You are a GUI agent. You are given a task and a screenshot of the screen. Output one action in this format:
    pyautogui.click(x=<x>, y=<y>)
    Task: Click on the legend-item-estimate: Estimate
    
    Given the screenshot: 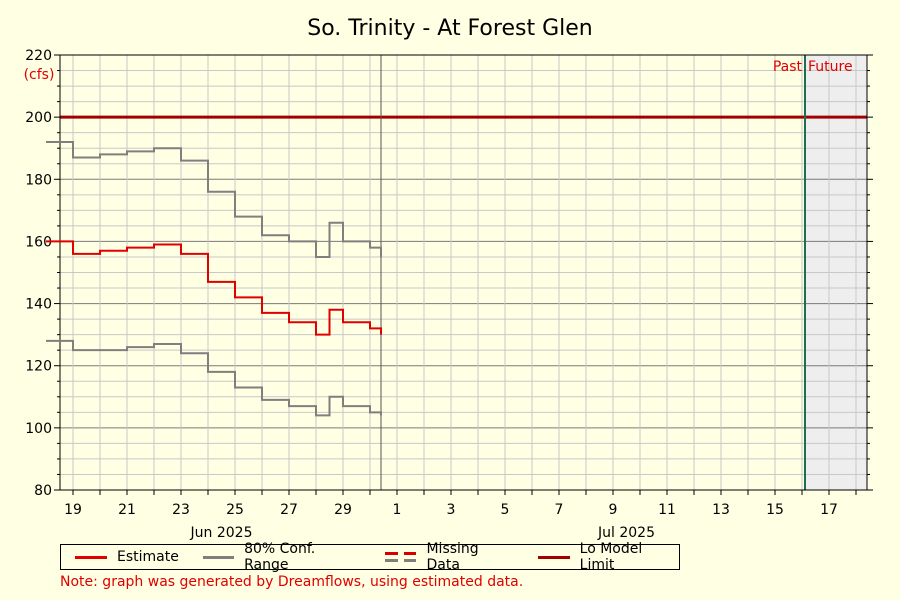 What is the action you would take?
    pyautogui.click(x=127, y=557)
    